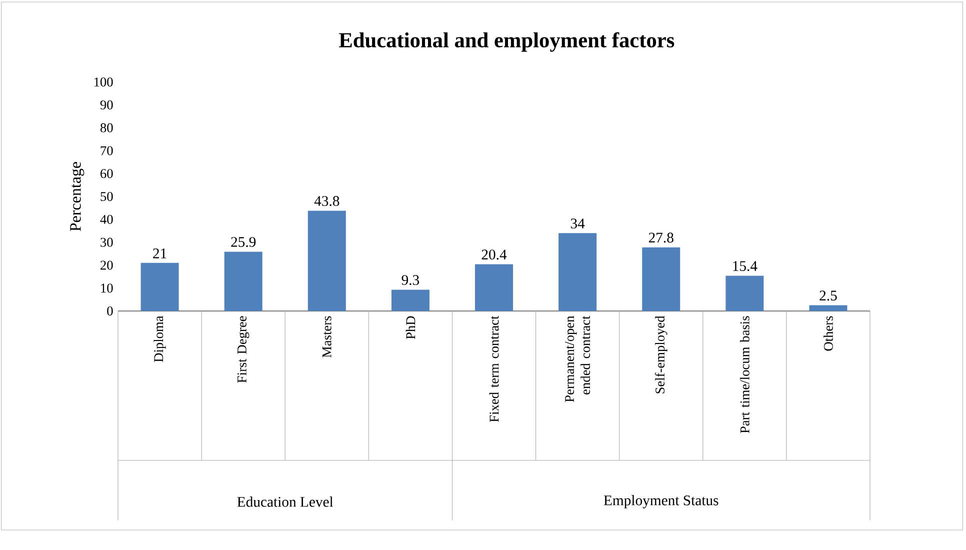 The width and height of the screenshot is (966, 550). What do you see at coordinates (327, 337) in the screenshot?
I see `x-tick-label: Masters` at bounding box center [327, 337].